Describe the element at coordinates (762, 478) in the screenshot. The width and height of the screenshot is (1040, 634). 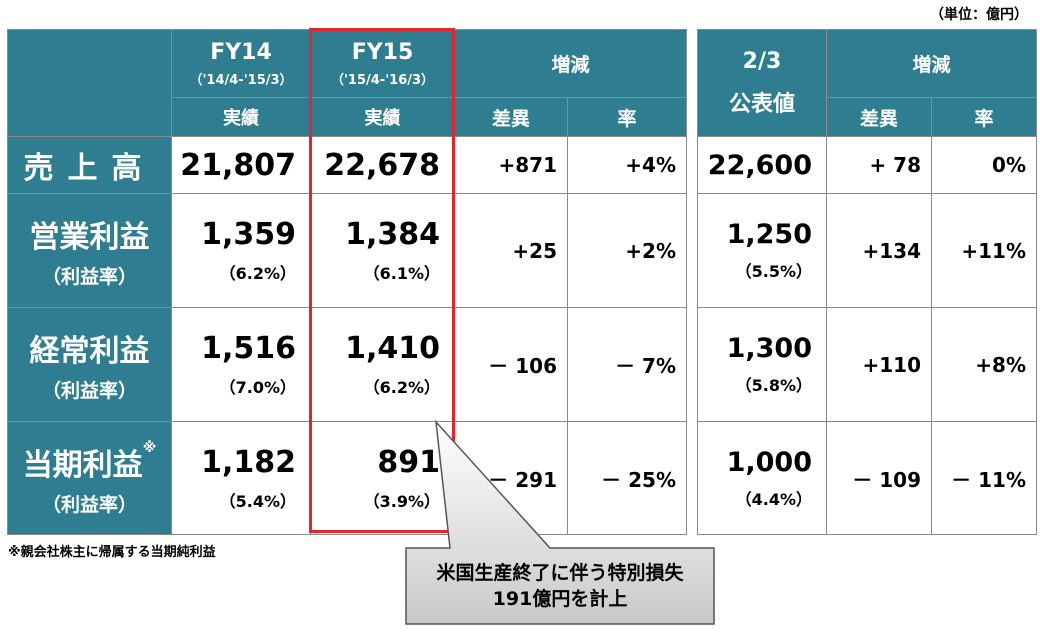
I see `forecast-value: 1,000 （4.4%）` at that location.